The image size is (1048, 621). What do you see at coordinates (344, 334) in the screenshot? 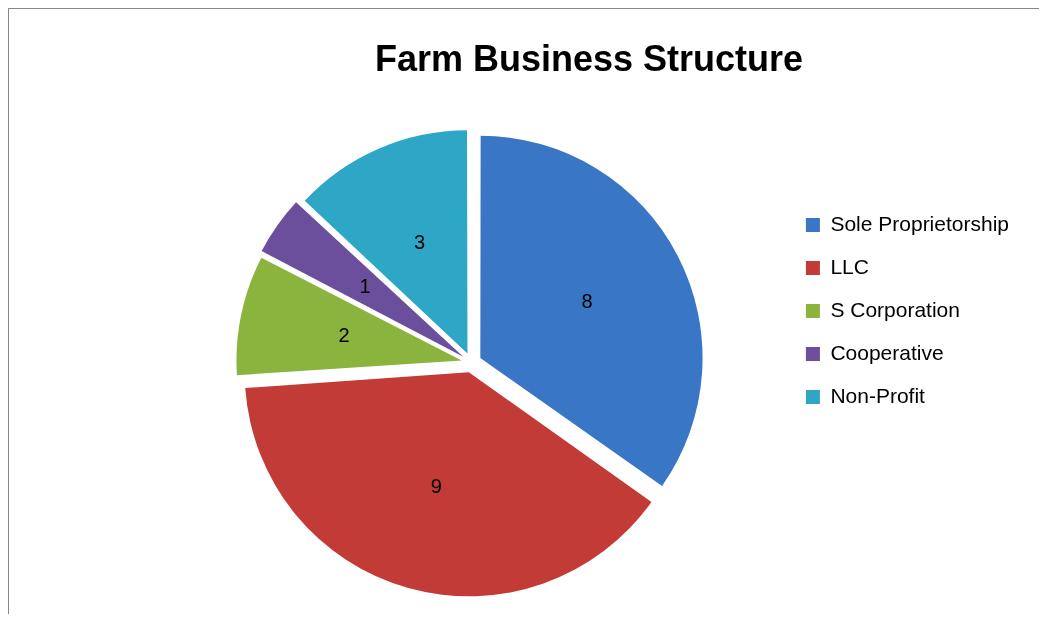
I see `data-label: 2` at bounding box center [344, 334].